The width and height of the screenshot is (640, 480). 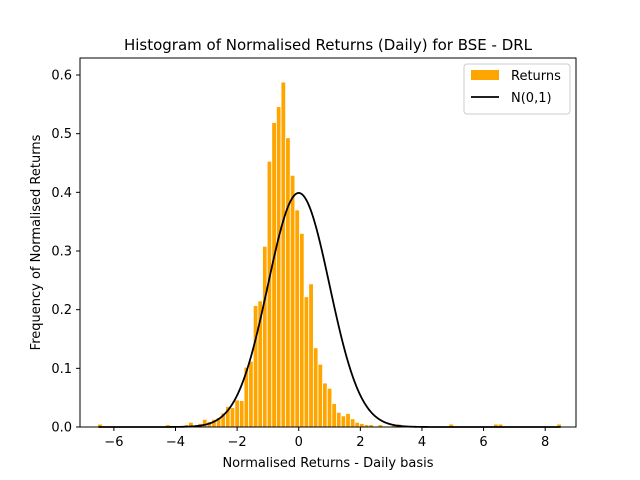 I want to click on y-tick-label: 0.3, so click(x=61, y=252).